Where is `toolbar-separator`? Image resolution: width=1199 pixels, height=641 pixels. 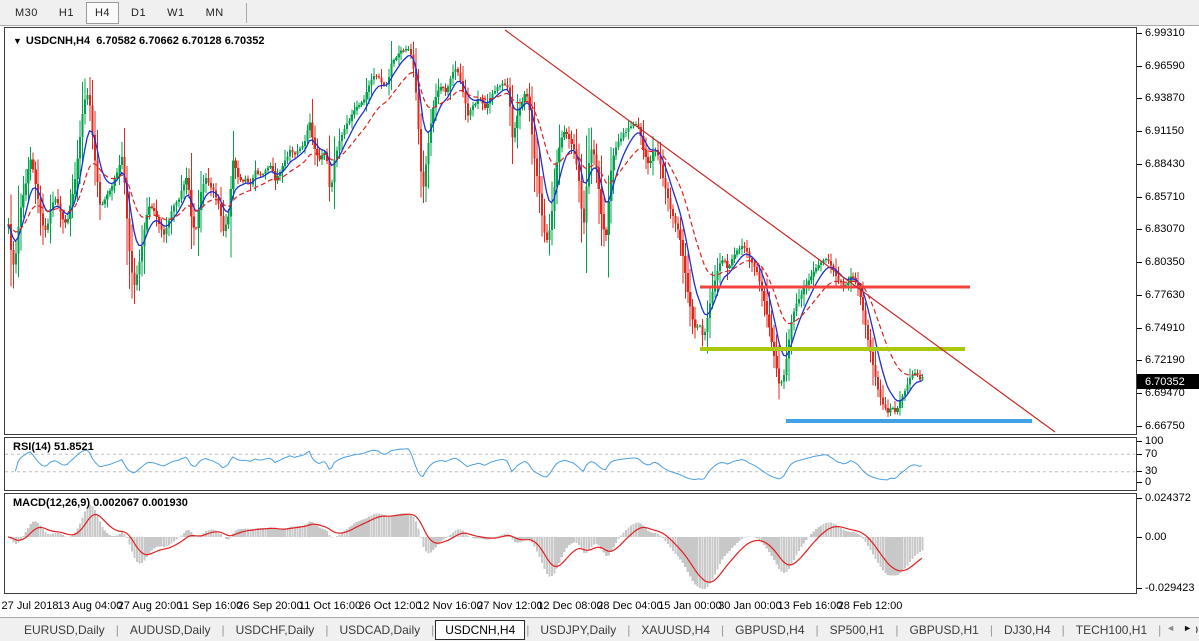
toolbar-separator is located at coordinates (246, 12).